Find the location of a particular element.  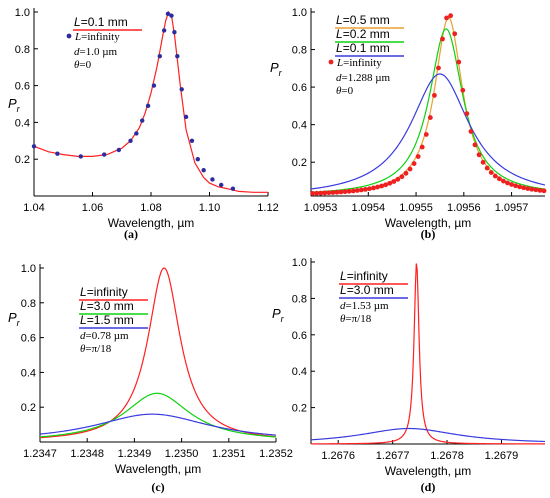

x-tick-label: 1.2351 is located at coordinates (229, 454).